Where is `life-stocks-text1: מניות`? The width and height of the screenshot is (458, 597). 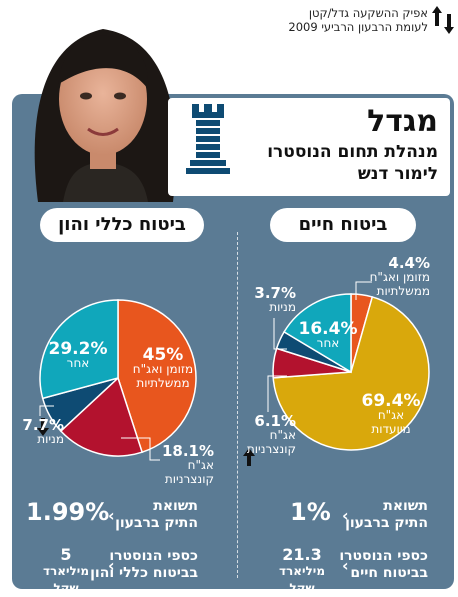 life-stocks-text1: מניות is located at coordinates (282, 307).